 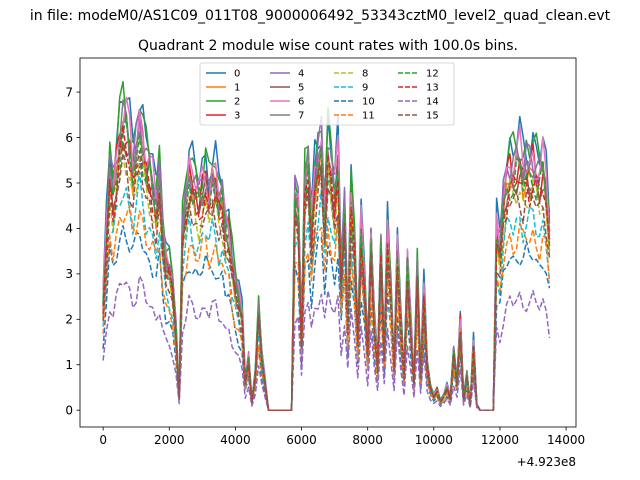 What do you see at coordinates (368, 102) in the screenshot?
I see `legend-label-10: 10` at bounding box center [368, 102].